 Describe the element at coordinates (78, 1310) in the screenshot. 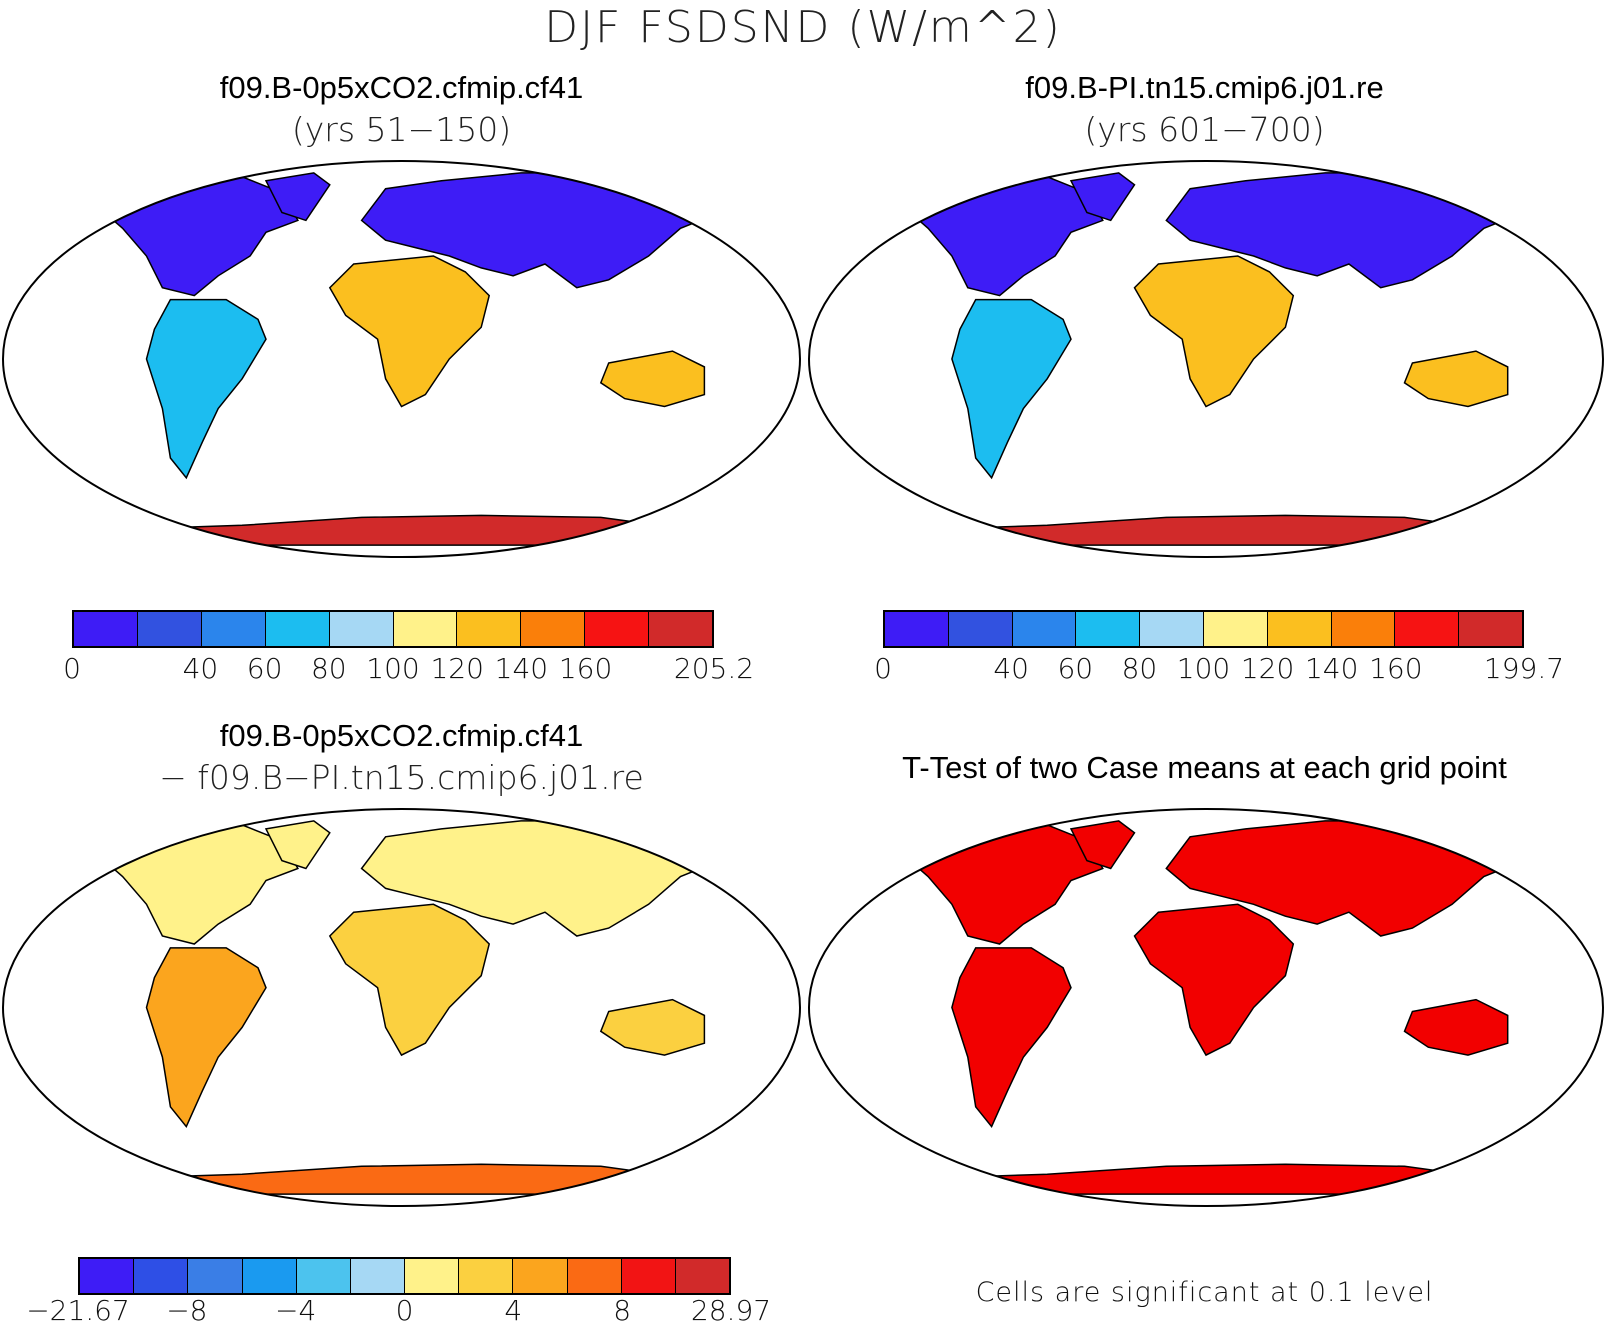

I see `colorbar-tick-label: −21.67` at that location.